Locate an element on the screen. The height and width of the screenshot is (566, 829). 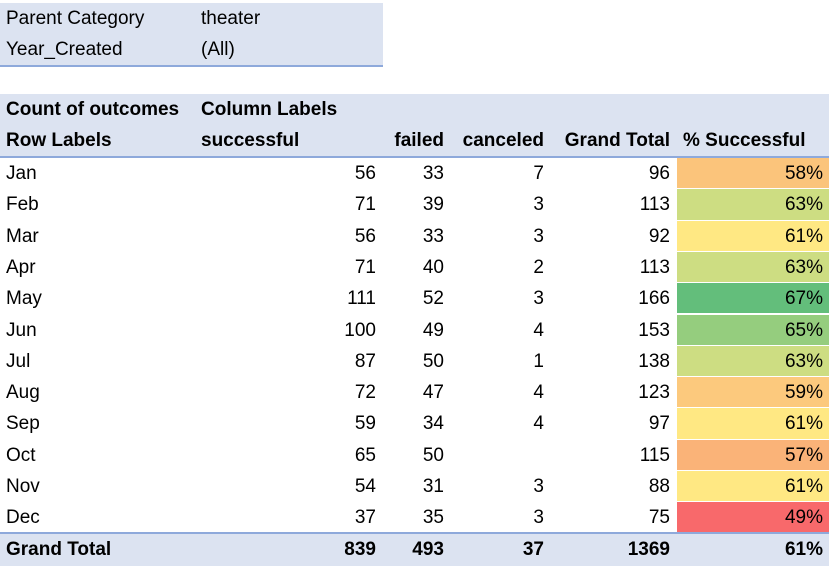
cell-grand-total: 75 is located at coordinates (659, 518).